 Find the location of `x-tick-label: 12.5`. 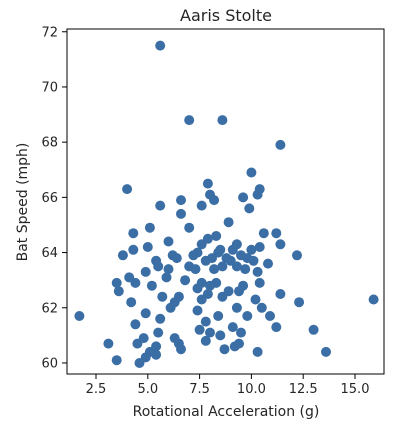

x-tick-label: 12.5 is located at coordinates (303, 389).